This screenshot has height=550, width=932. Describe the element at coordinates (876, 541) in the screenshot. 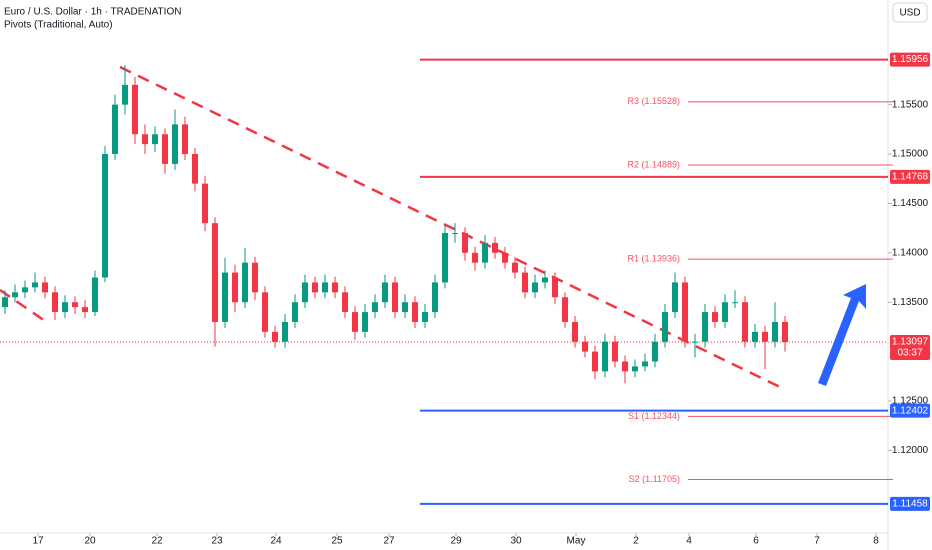

I see `x-tick-label: 8` at that location.